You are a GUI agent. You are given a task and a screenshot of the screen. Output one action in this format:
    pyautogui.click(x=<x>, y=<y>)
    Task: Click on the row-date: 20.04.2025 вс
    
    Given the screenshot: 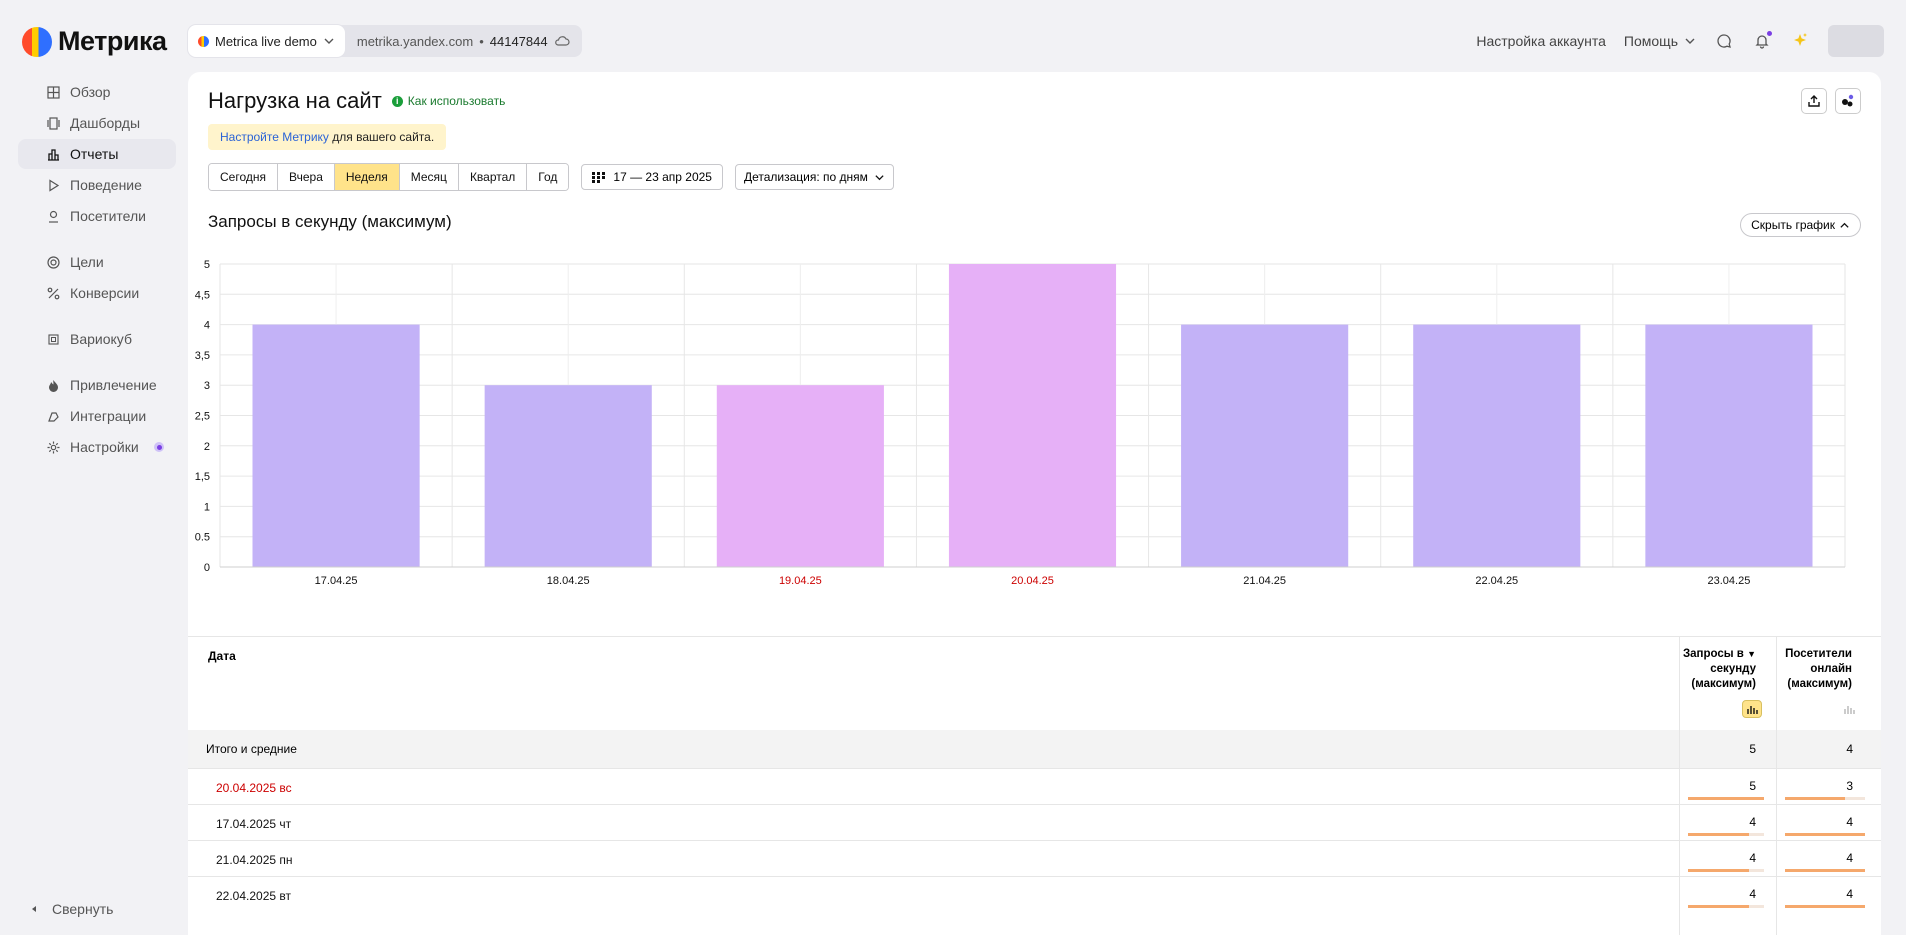 What is the action you would take?
    pyautogui.click(x=254, y=788)
    